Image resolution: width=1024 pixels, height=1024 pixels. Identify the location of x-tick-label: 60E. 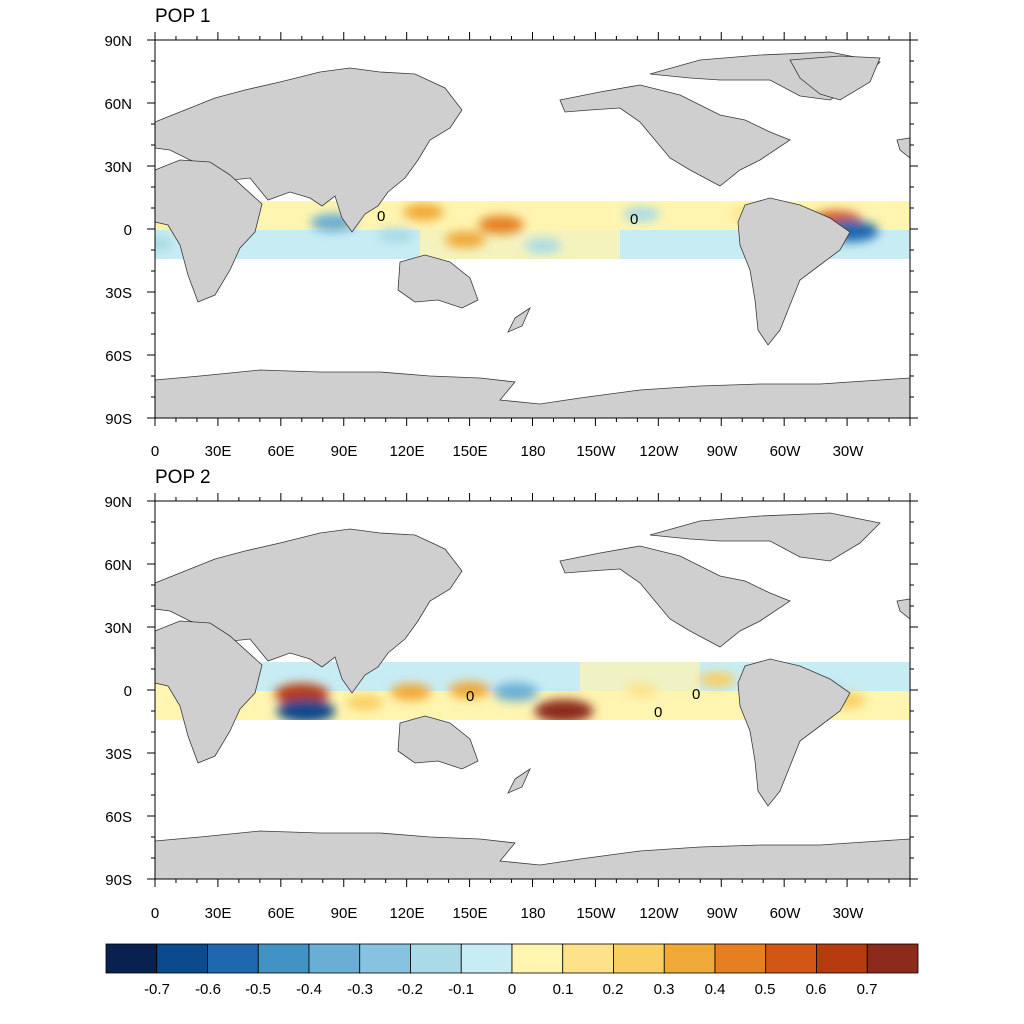
(281, 451).